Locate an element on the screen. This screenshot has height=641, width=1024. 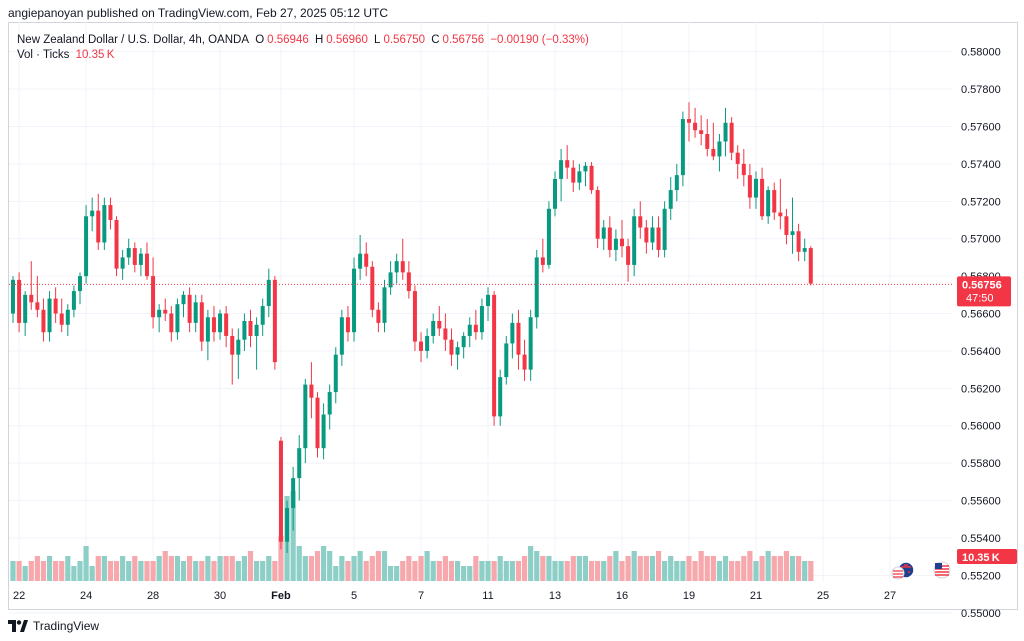
volume-badge-label: 10.35 K is located at coordinates (981, 558).